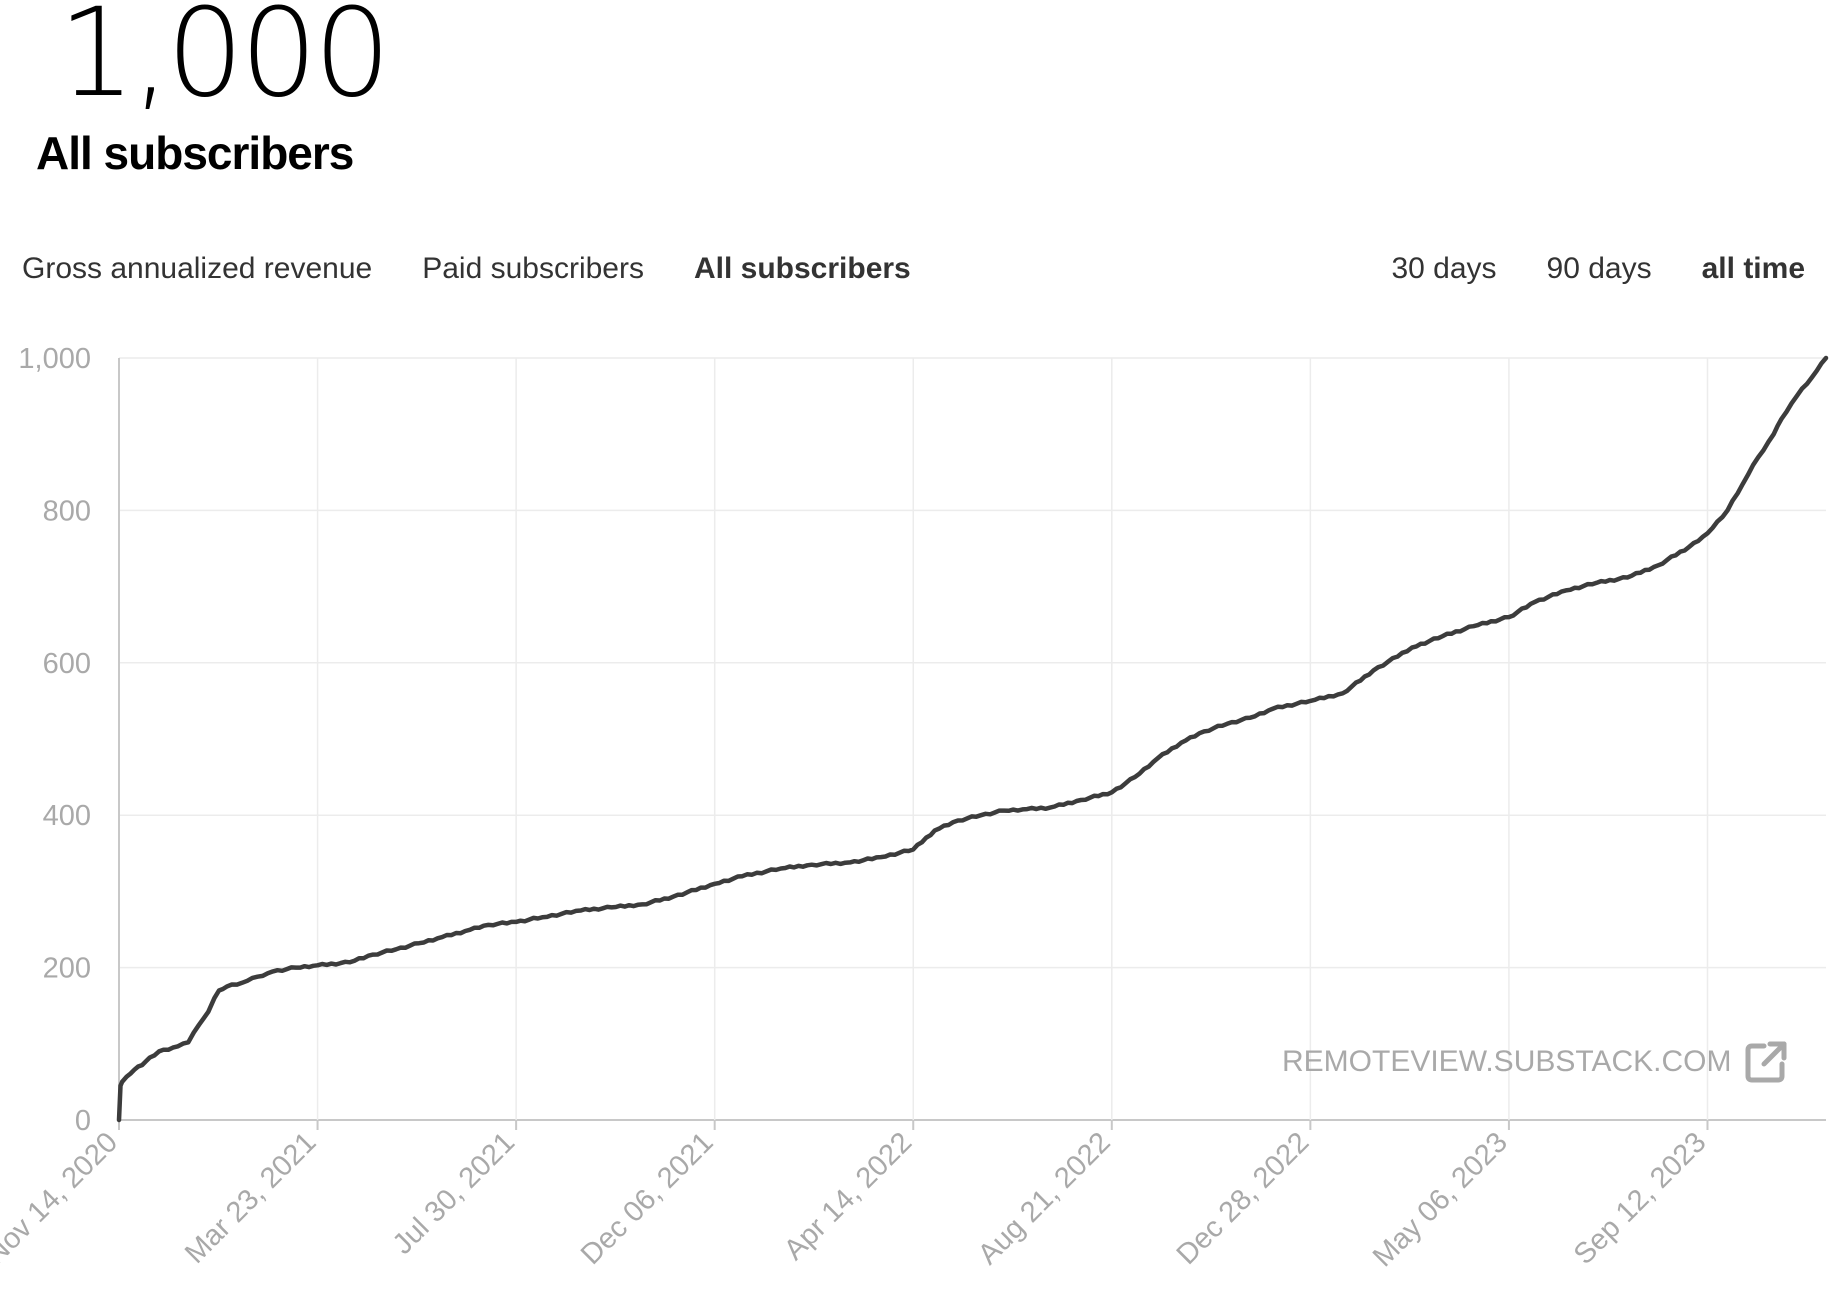 Image resolution: width=1837 pixels, height=1309 pixels. Describe the element at coordinates (224, 62) in the screenshot. I see `metric-value: 1,000` at that location.